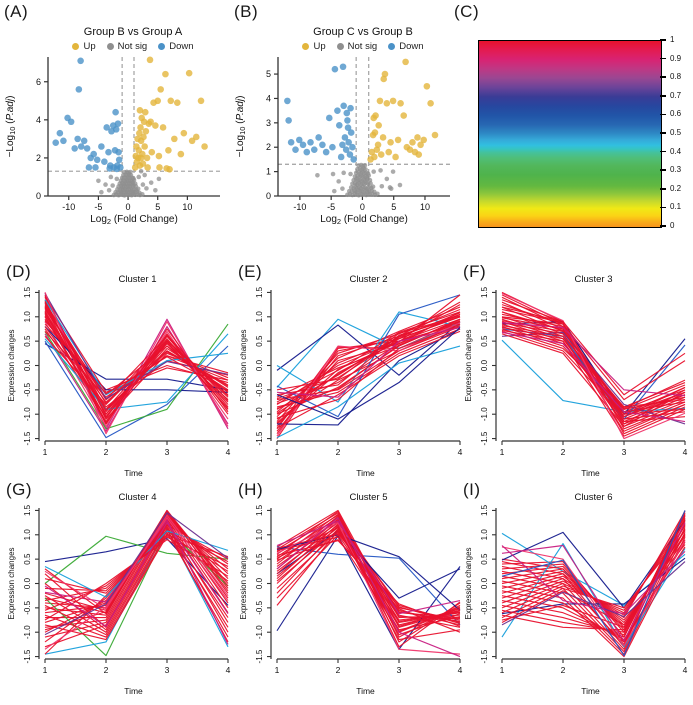 Image resolution: width=693 pixels, height=705 pixels. I want to click on panel-h-label: (H), so click(251, 489).